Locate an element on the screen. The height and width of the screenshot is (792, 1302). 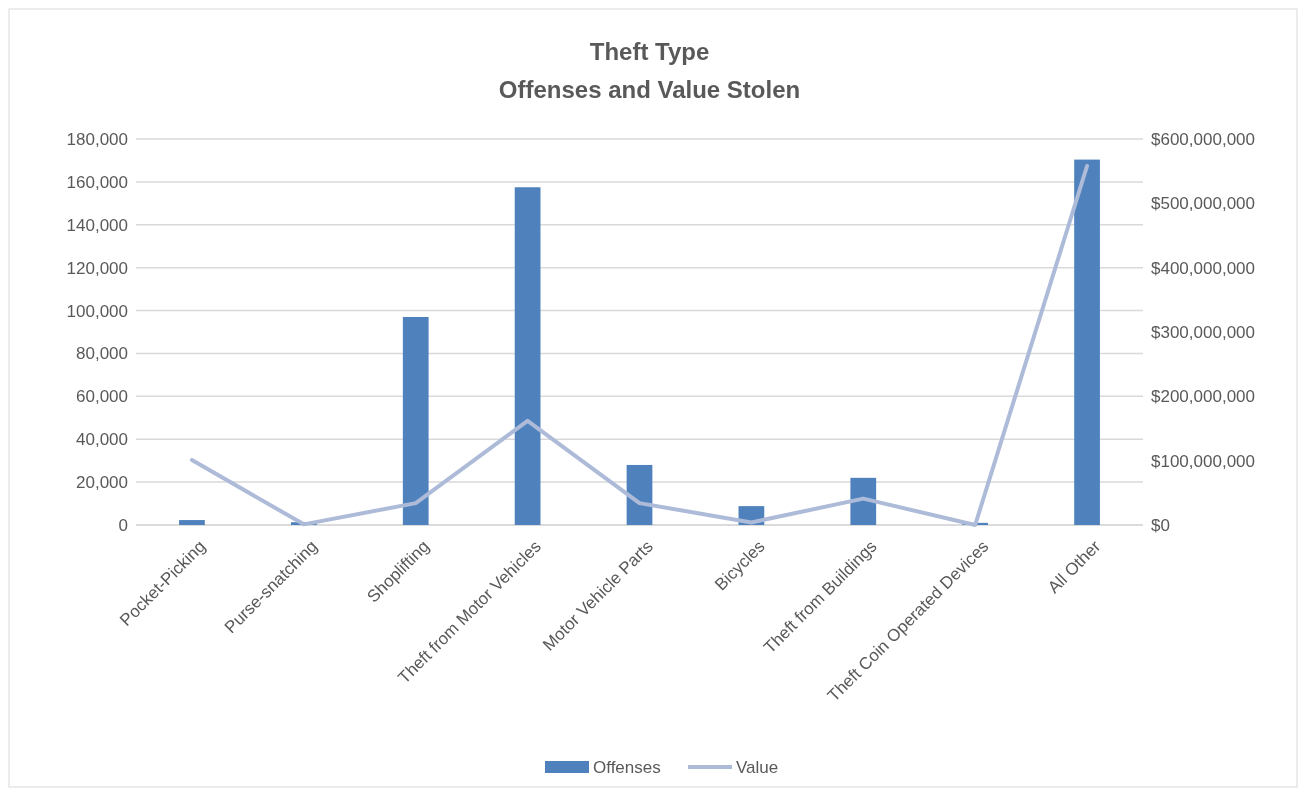
y2-tick-label: $0 is located at coordinates (1160, 525).